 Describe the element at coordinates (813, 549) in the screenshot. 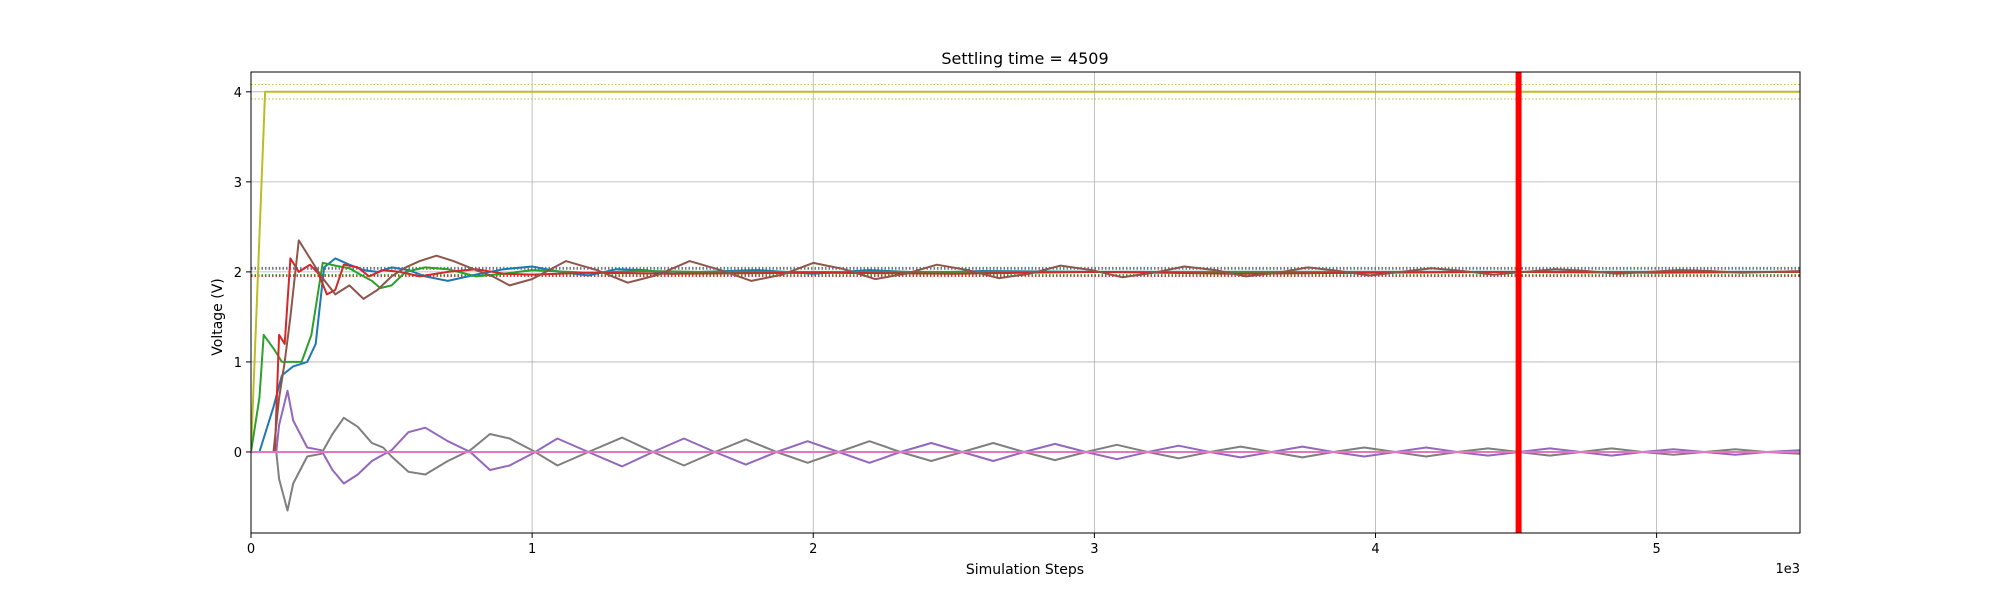

I see `x-tick-label-2: 2` at that location.